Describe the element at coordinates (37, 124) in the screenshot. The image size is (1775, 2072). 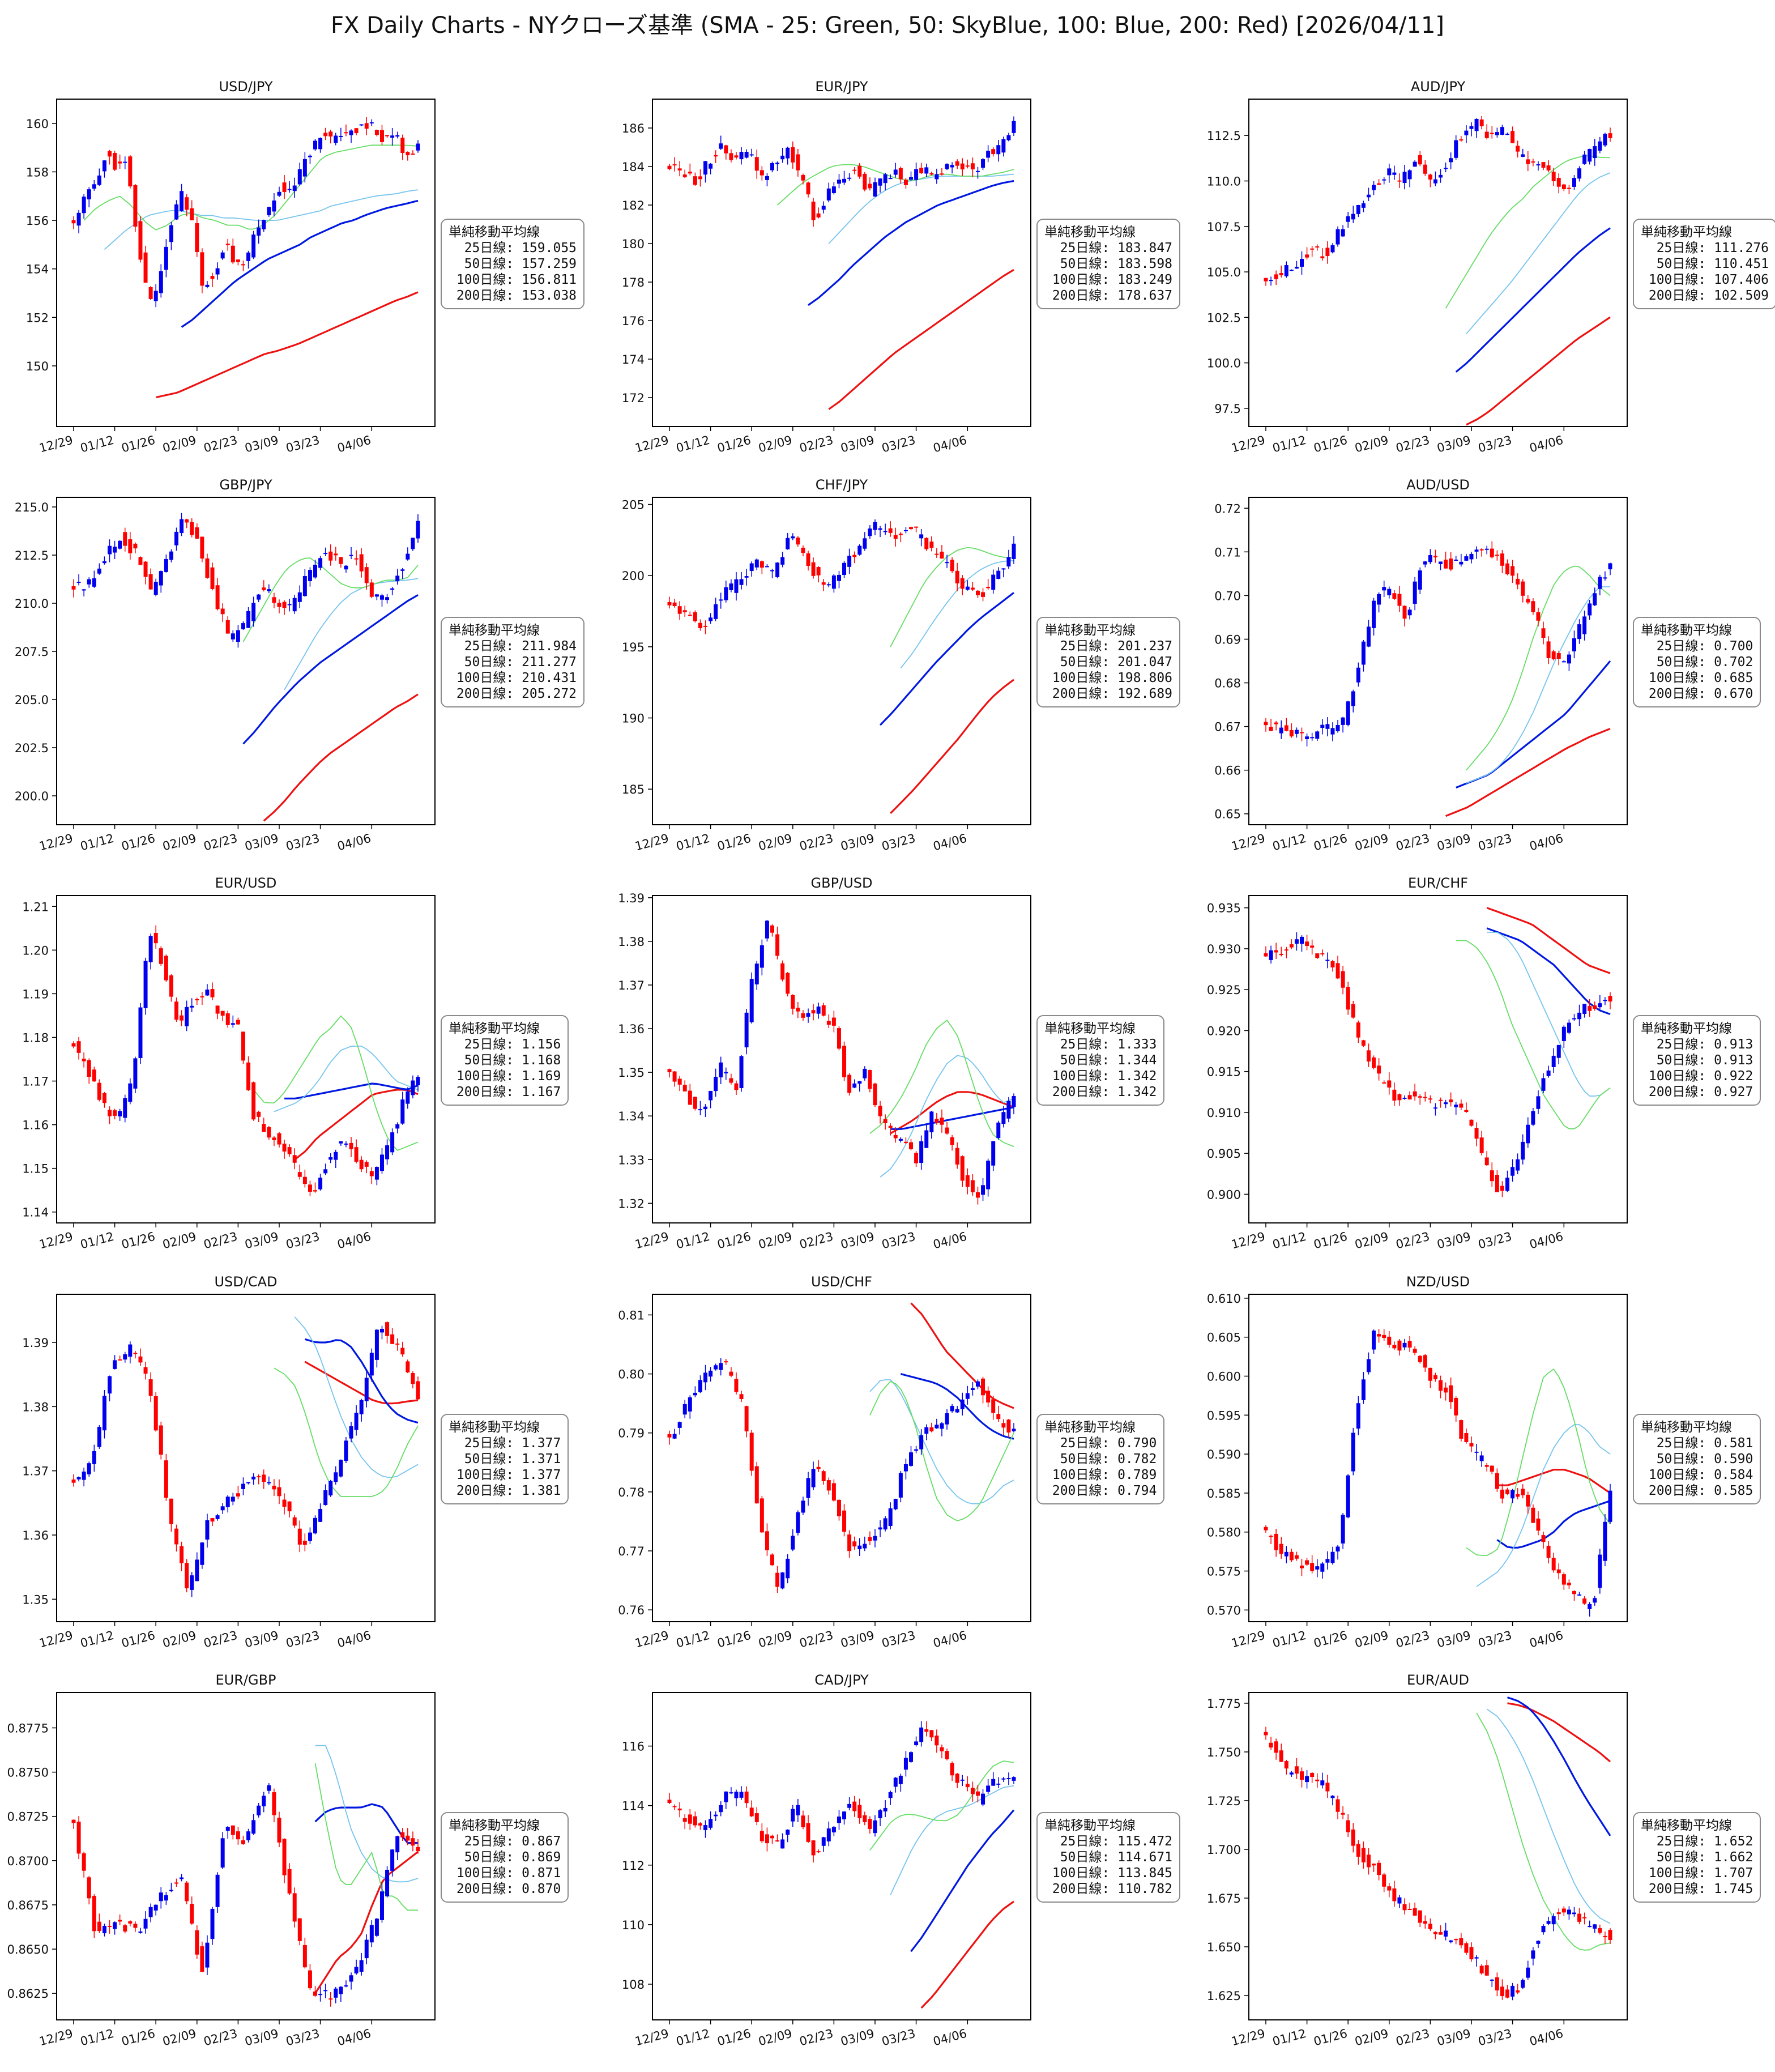
I see `y-tick-label: 160` at that location.